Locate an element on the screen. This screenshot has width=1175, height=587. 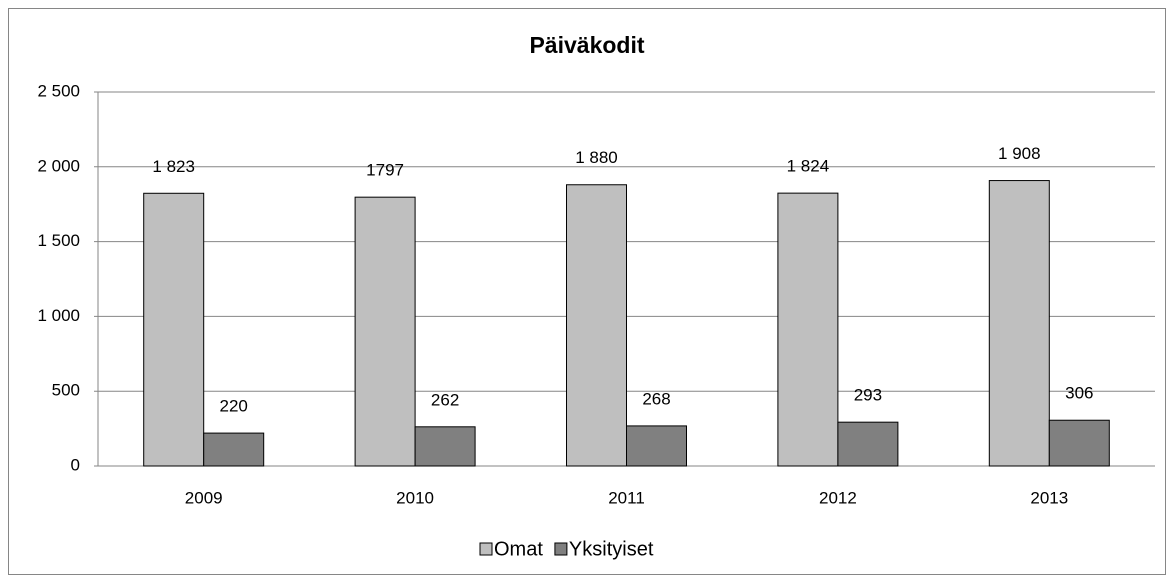
x-tick-label: 2011 is located at coordinates (626, 497).